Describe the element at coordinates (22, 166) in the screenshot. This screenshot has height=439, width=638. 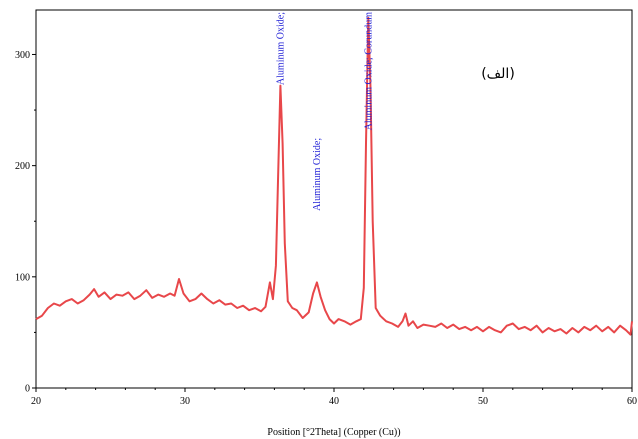
I see `y-tick-label-2: 200` at that location.